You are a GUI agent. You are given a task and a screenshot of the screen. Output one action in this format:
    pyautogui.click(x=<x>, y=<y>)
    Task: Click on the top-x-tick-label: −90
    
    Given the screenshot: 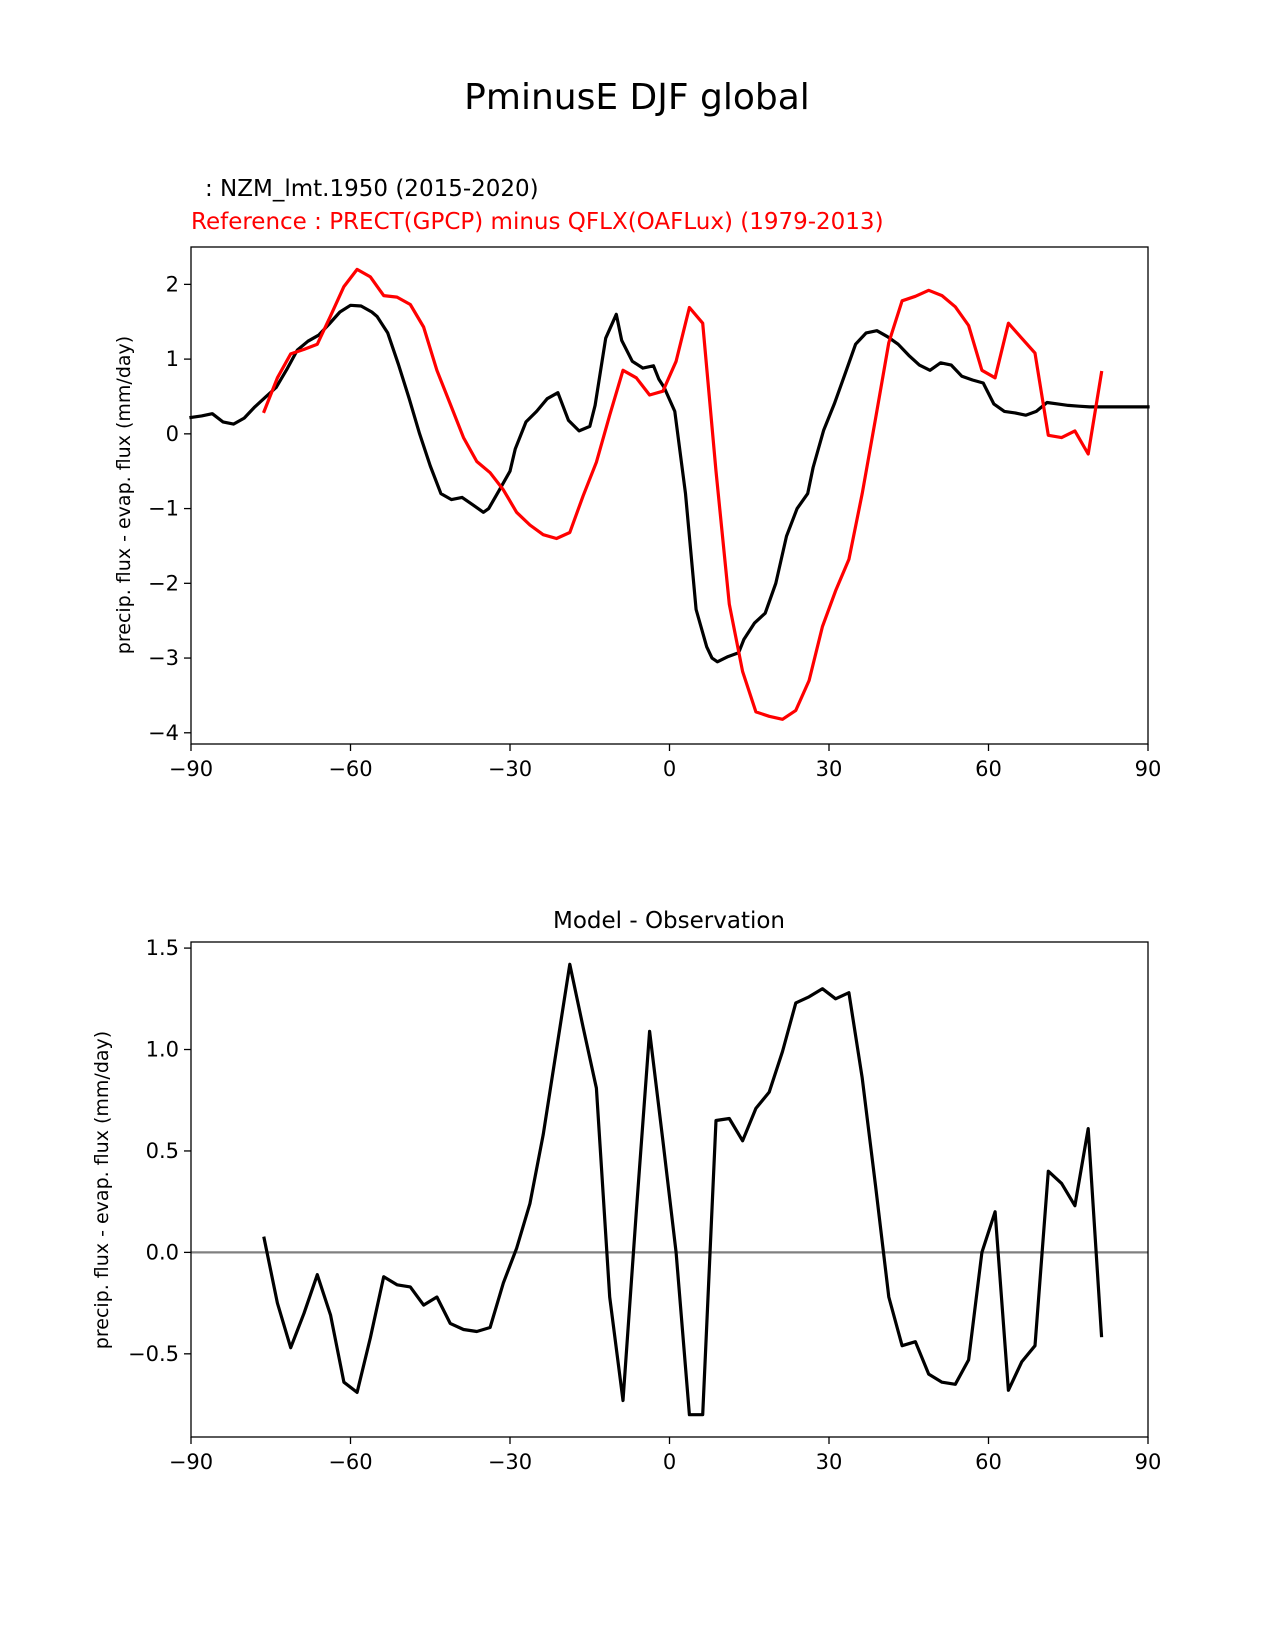 What is the action you would take?
    pyautogui.click(x=191, y=769)
    